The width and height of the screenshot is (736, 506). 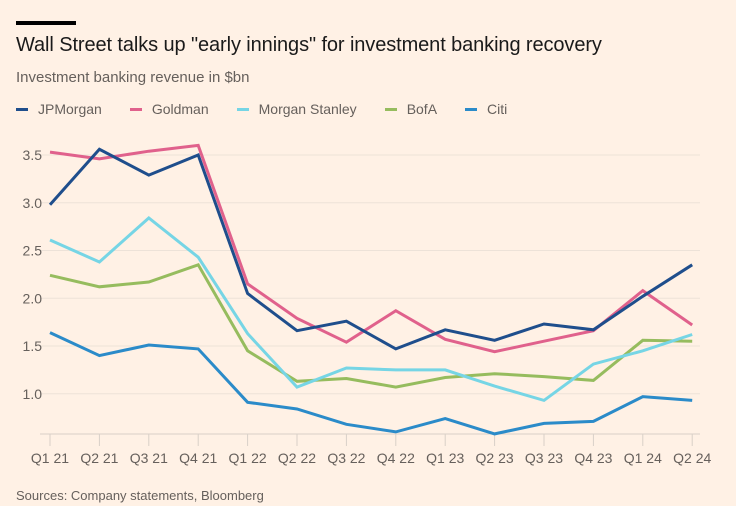 What do you see at coordinates (33, 203) in the screenshot?
I see `y-tick-label: 3.0` at bounding box center [33, 203].